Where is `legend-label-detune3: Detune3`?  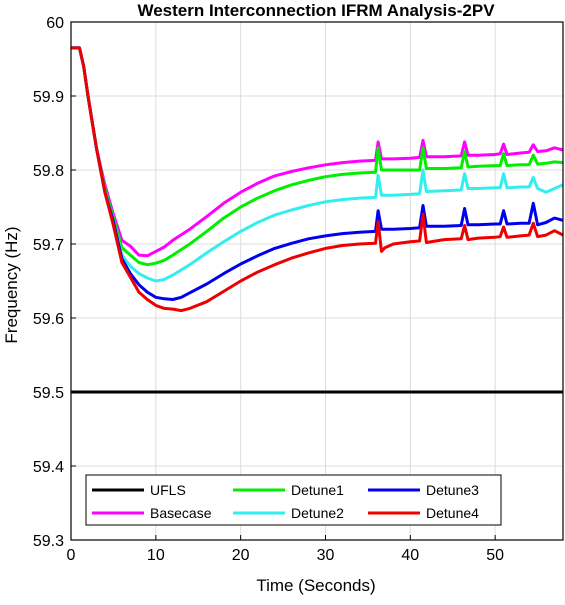
legend-label-detune3: Detune3 is located at coordinates (452, 490).